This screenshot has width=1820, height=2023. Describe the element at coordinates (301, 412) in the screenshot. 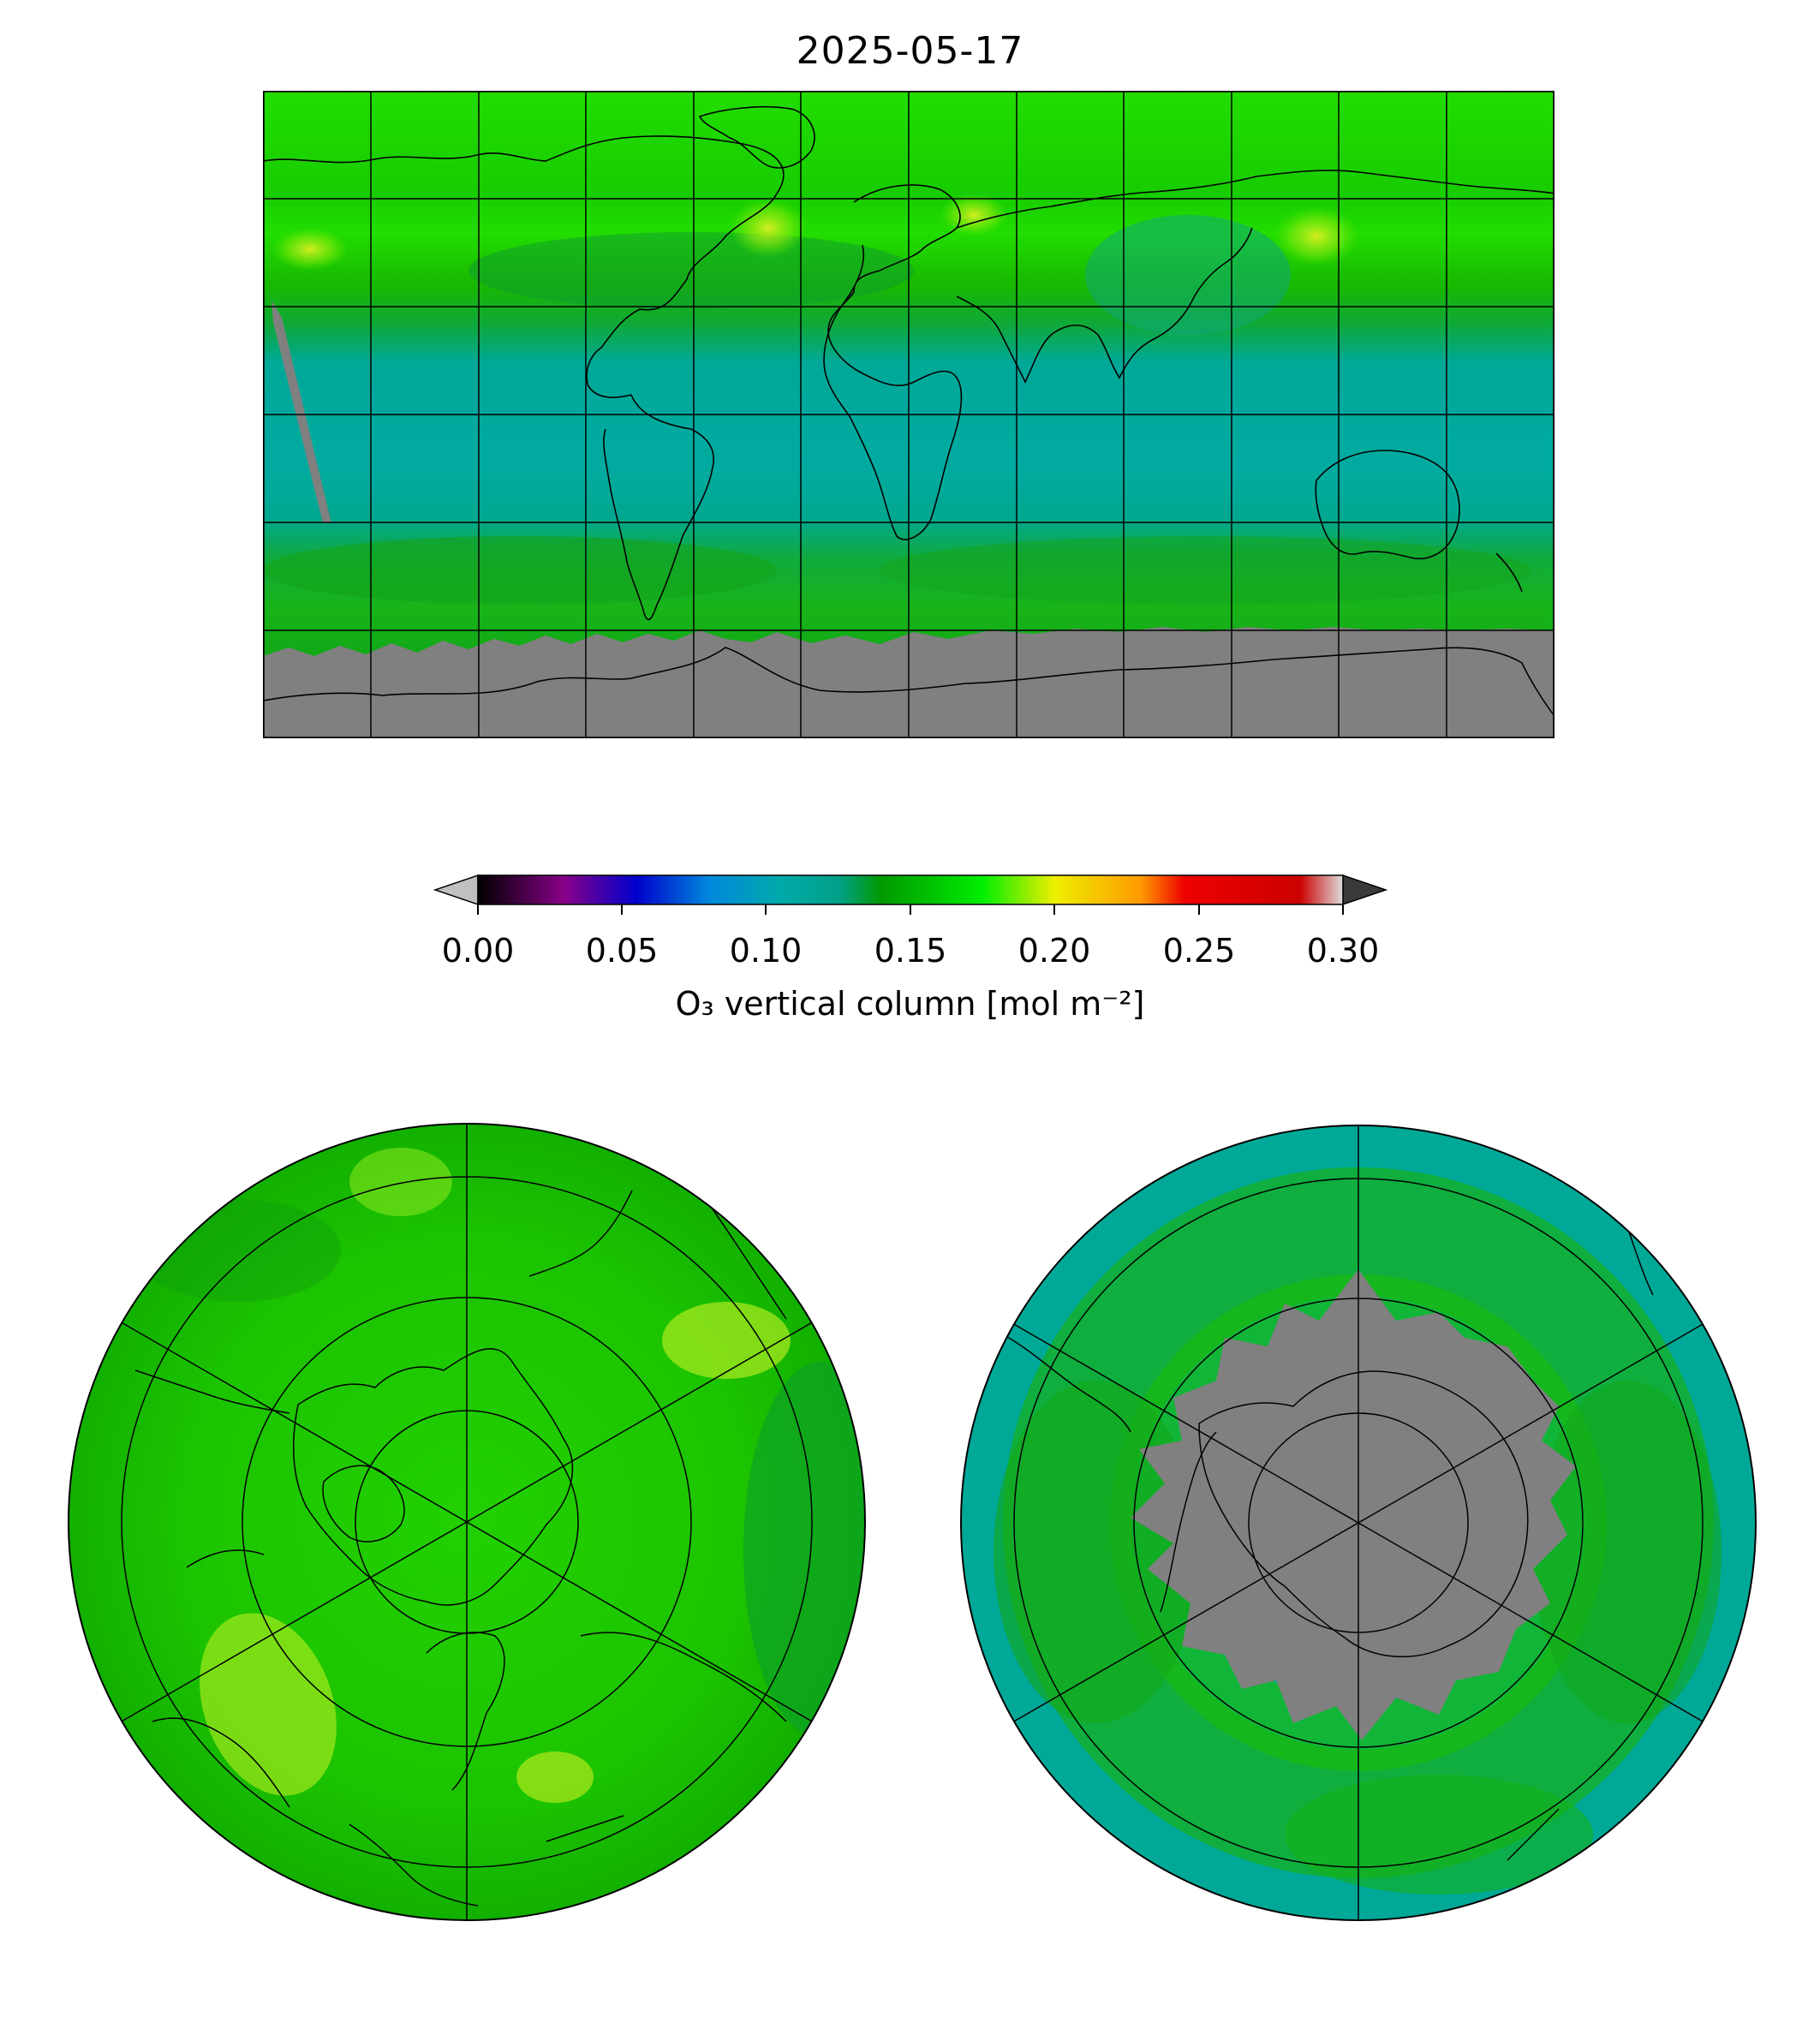

I see `missing-data-swath` at that location.